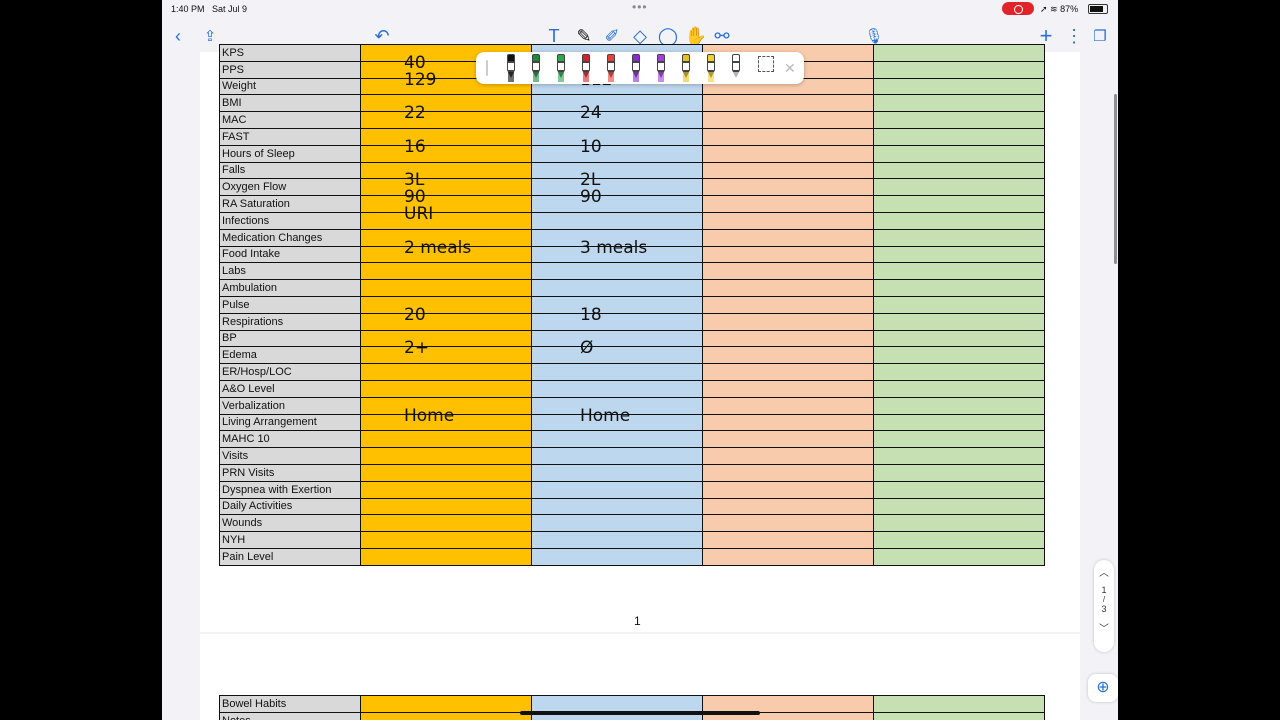  Describe the element at coordinates (1018, 8) in the screenshot. I see `screen-recording-indicator` at that location.